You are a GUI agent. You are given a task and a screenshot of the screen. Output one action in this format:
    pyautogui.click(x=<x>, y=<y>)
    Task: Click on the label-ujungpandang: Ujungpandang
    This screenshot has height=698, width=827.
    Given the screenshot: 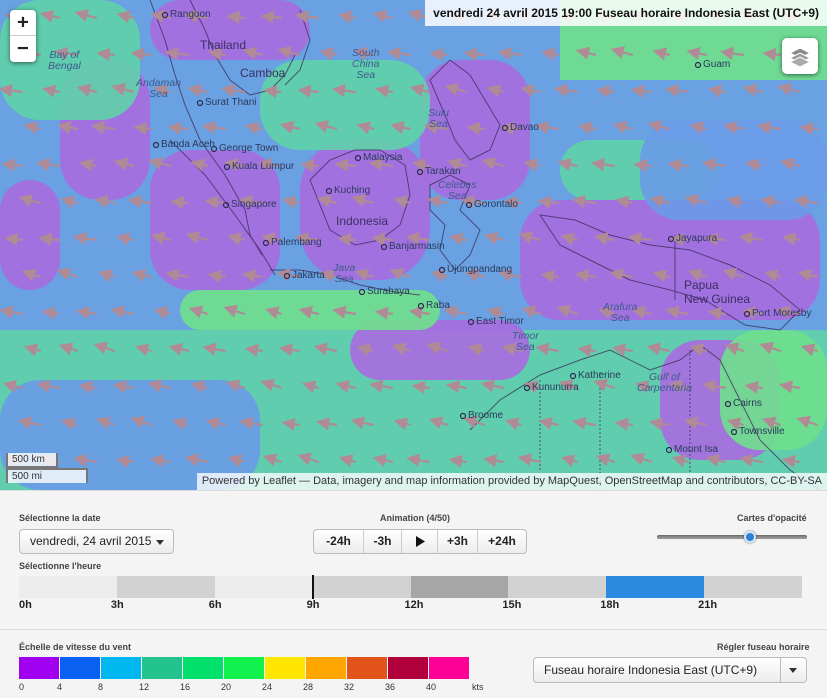 What is the action you would take?
    pyautogui.click(x=480, y=269)
    